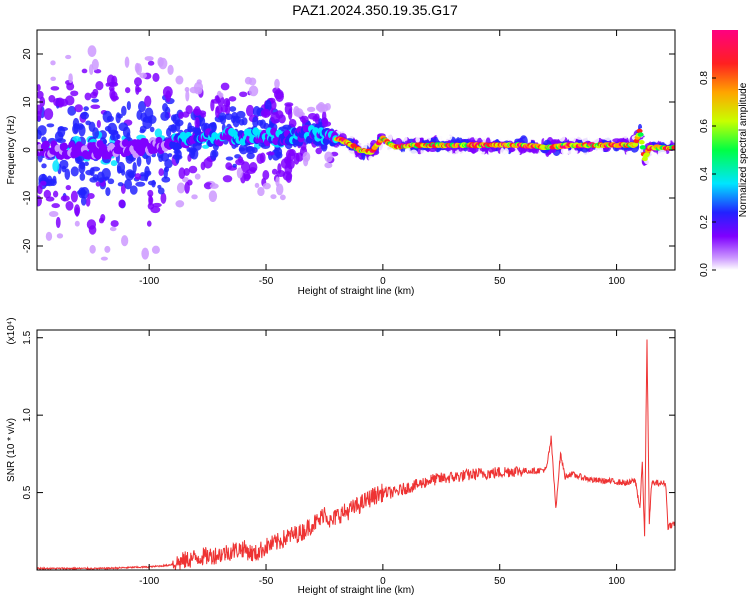 Image resolution: width=750 pixels, height=600 pixels. I want to click on colorbar-tick-label: 0.6, so click(704, 126).